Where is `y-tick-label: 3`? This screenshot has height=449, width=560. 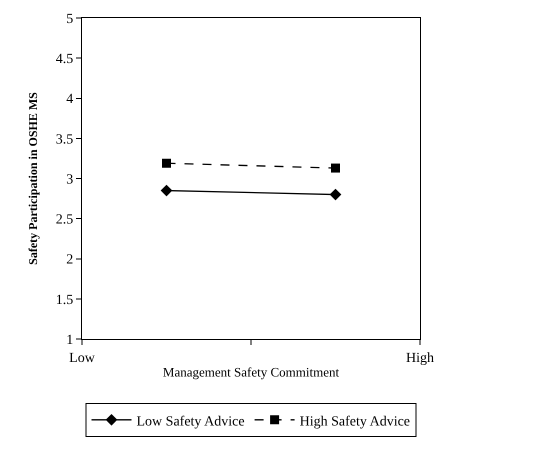
y-tick-label: 3 is located at coordinates (70, 180).